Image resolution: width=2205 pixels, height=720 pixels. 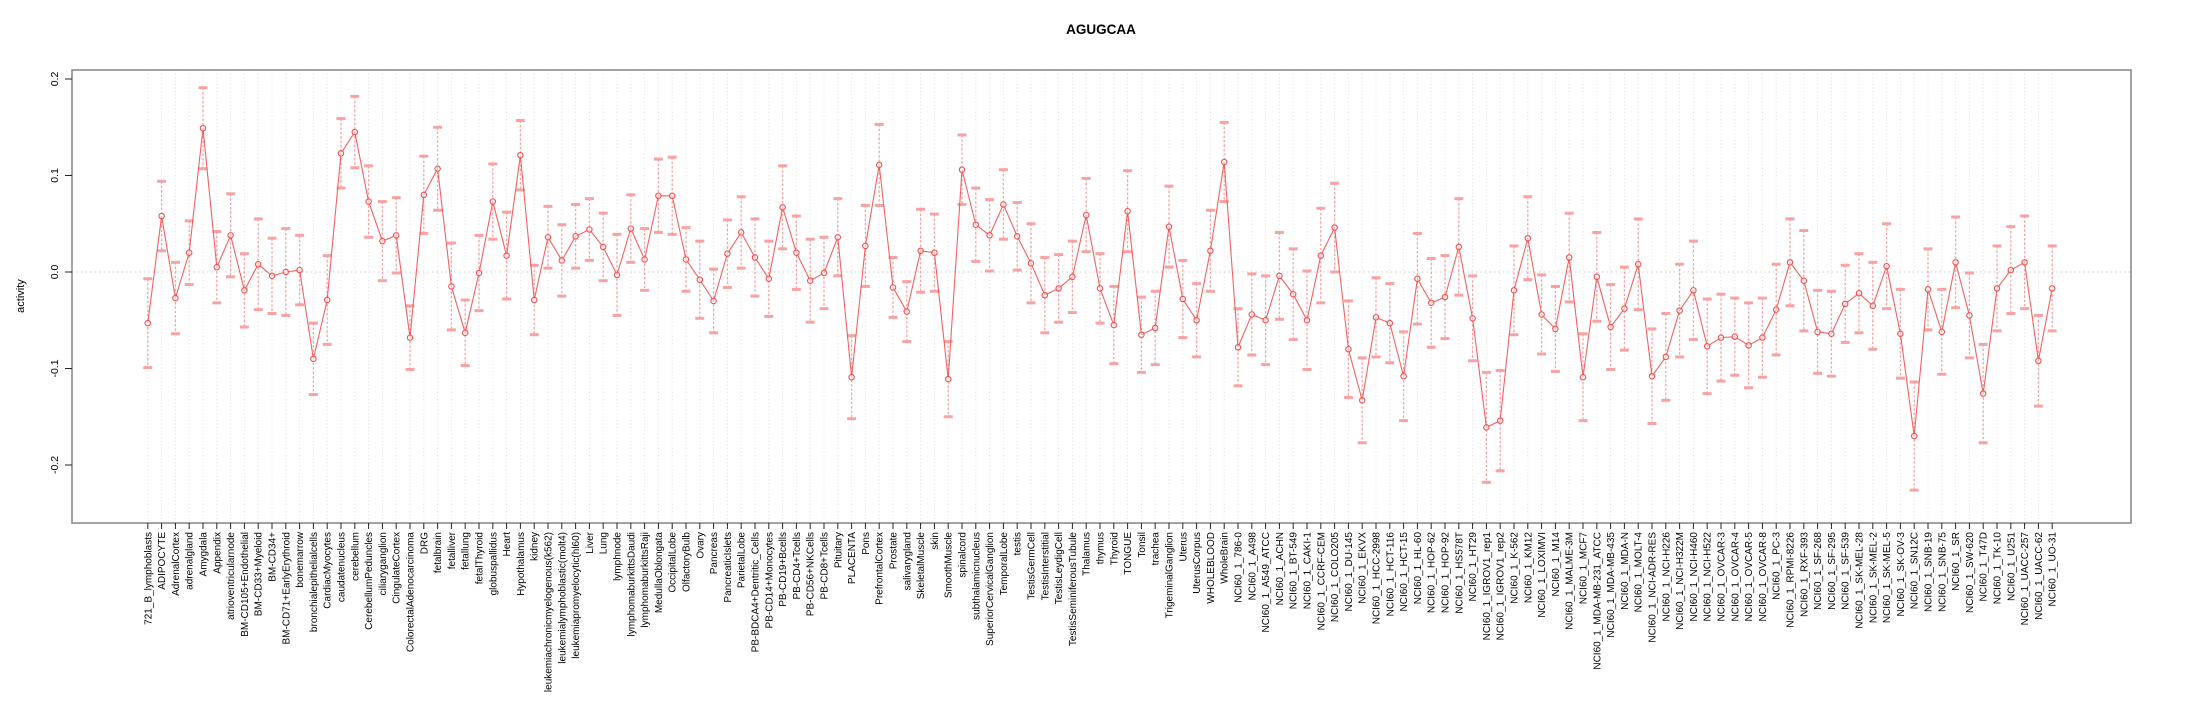 I want to click on x-tick-label: BM-CD34+, so click(x=273, y=557).